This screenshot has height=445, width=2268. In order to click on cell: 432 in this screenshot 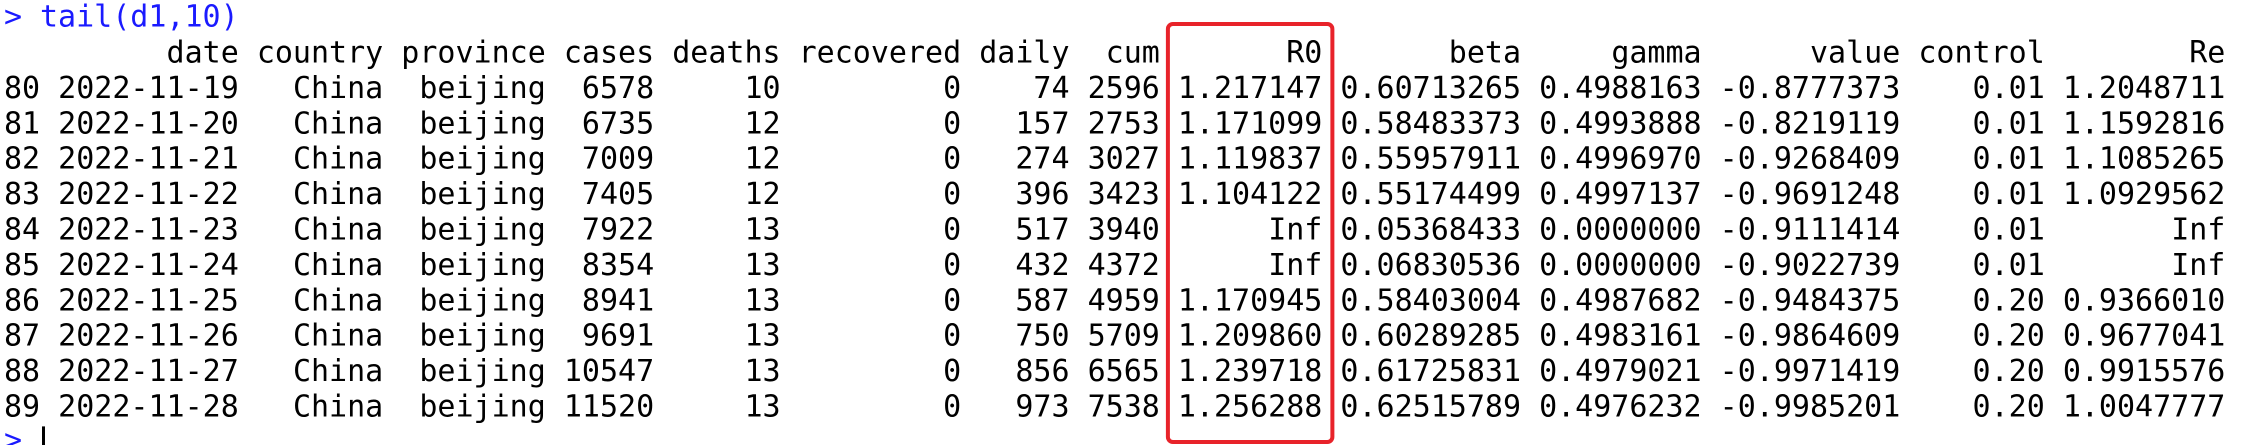, I will do `click(1042, 265)`.